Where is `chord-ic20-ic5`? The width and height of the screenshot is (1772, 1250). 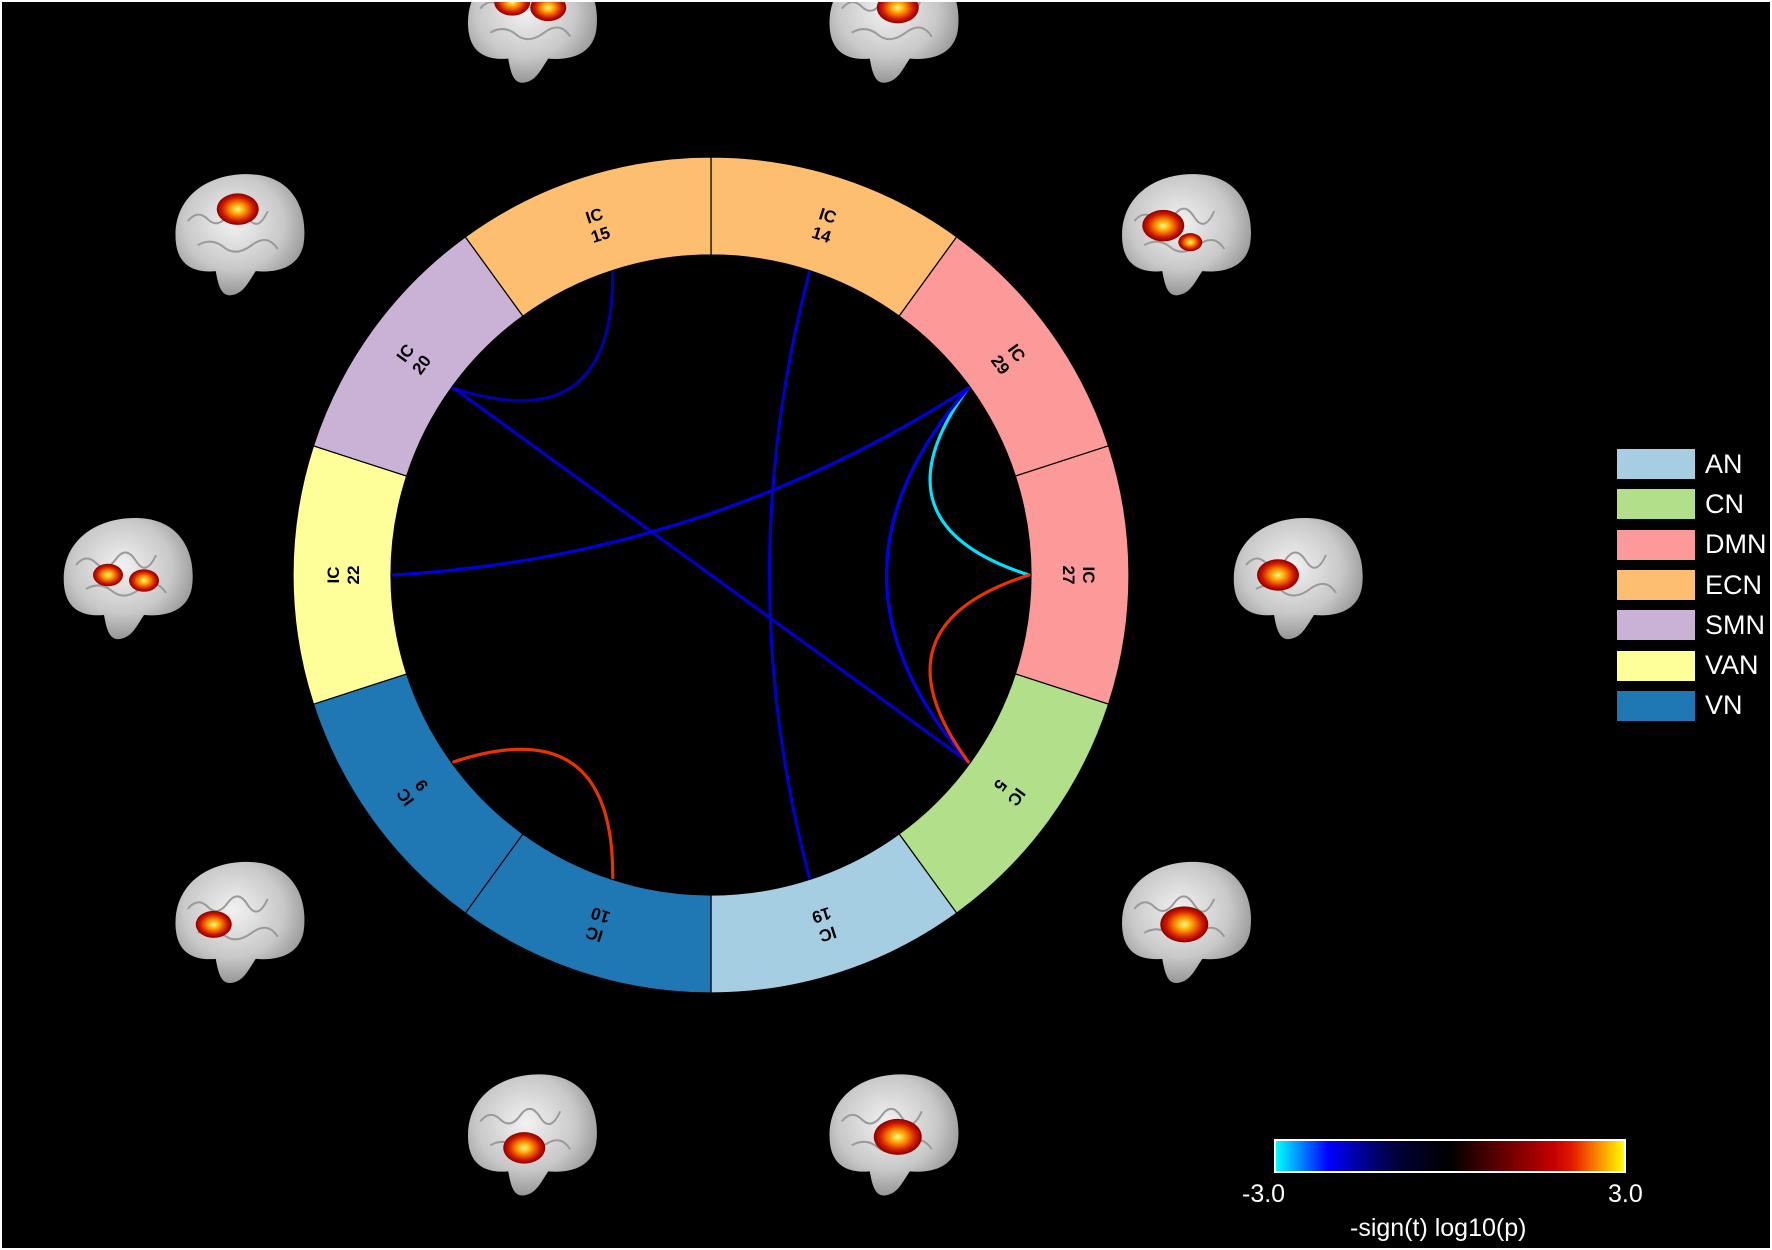 chord-ic20-ic5 is located at coordinates (711, 575).